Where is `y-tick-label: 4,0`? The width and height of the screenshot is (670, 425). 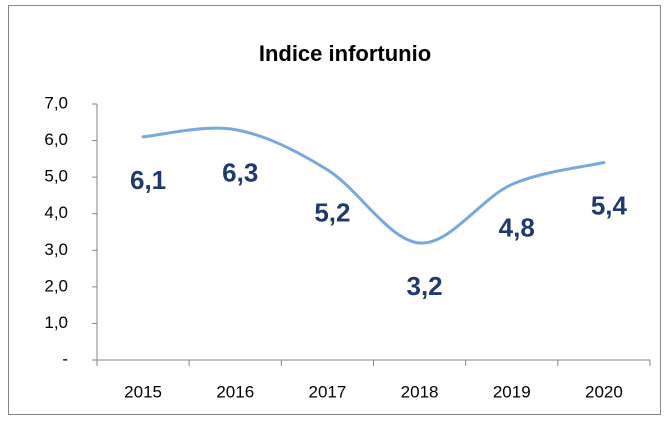
y-tick-label: 4,0 is located at coordinates (56, 212).